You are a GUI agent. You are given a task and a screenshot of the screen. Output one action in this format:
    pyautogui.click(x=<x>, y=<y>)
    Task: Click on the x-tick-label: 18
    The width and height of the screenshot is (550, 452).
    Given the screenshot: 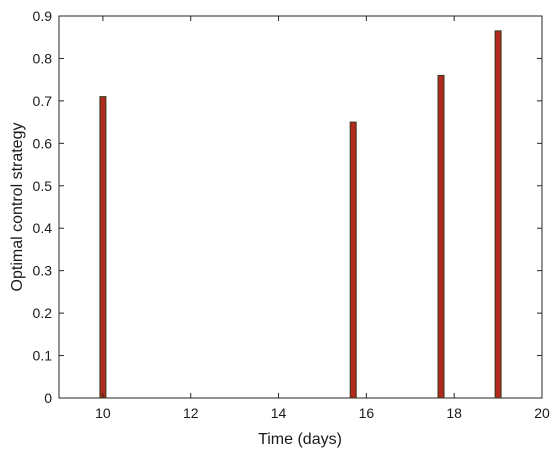 What is the action you would take?
    pyautogui.click(x=454, y=413)
    